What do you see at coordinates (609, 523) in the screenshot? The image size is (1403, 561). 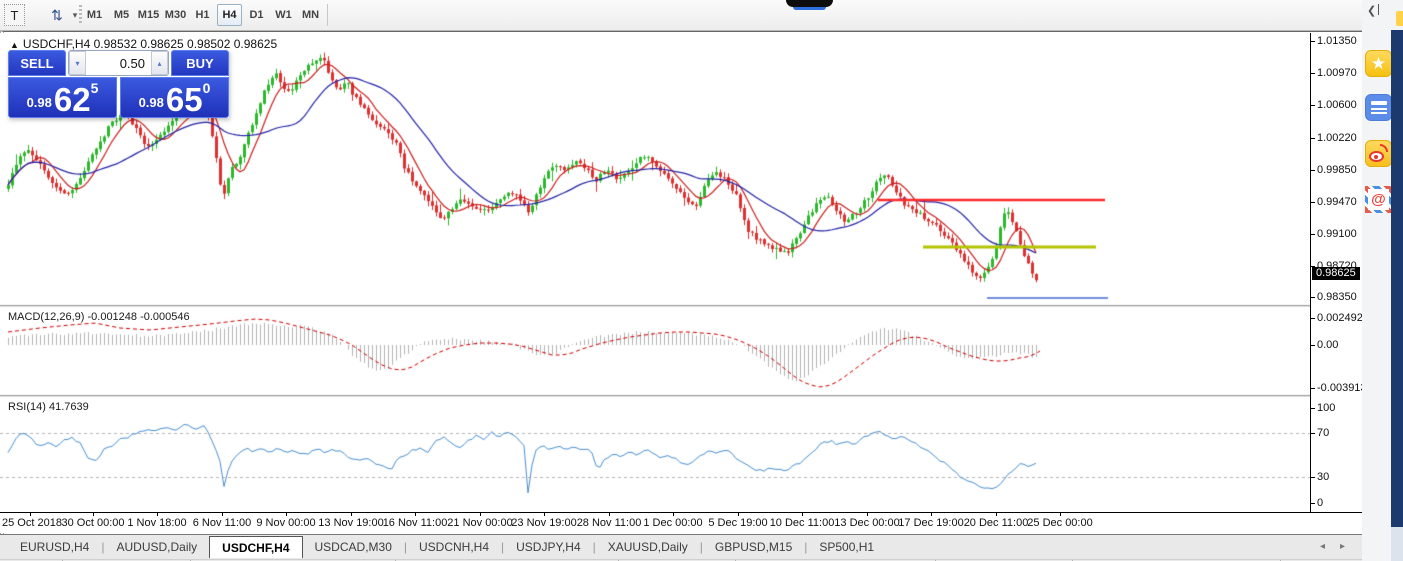 I see `time-tick-label: 28 Nov 11:00` at bounding box center [609, 523].